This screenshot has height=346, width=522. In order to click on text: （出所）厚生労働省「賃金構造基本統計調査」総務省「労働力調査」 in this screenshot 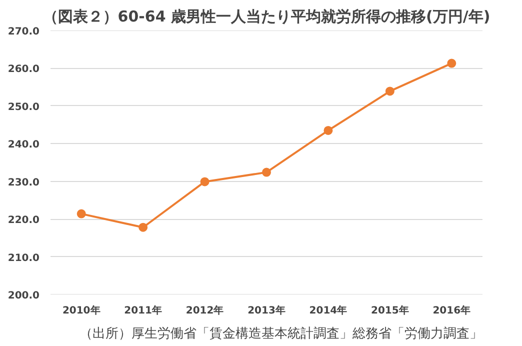, I will do `click(281, 334)`.